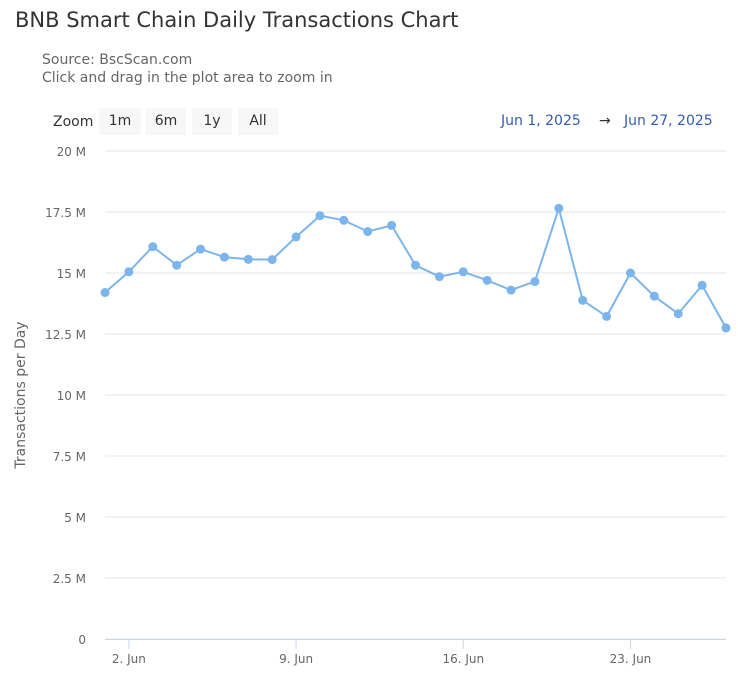 This screenshot has width=738, height=674. What do you see at coordinates (75, 518) in the screenshot?
I see `y-tick-label: 5 M` at bounding box center [75, 518].